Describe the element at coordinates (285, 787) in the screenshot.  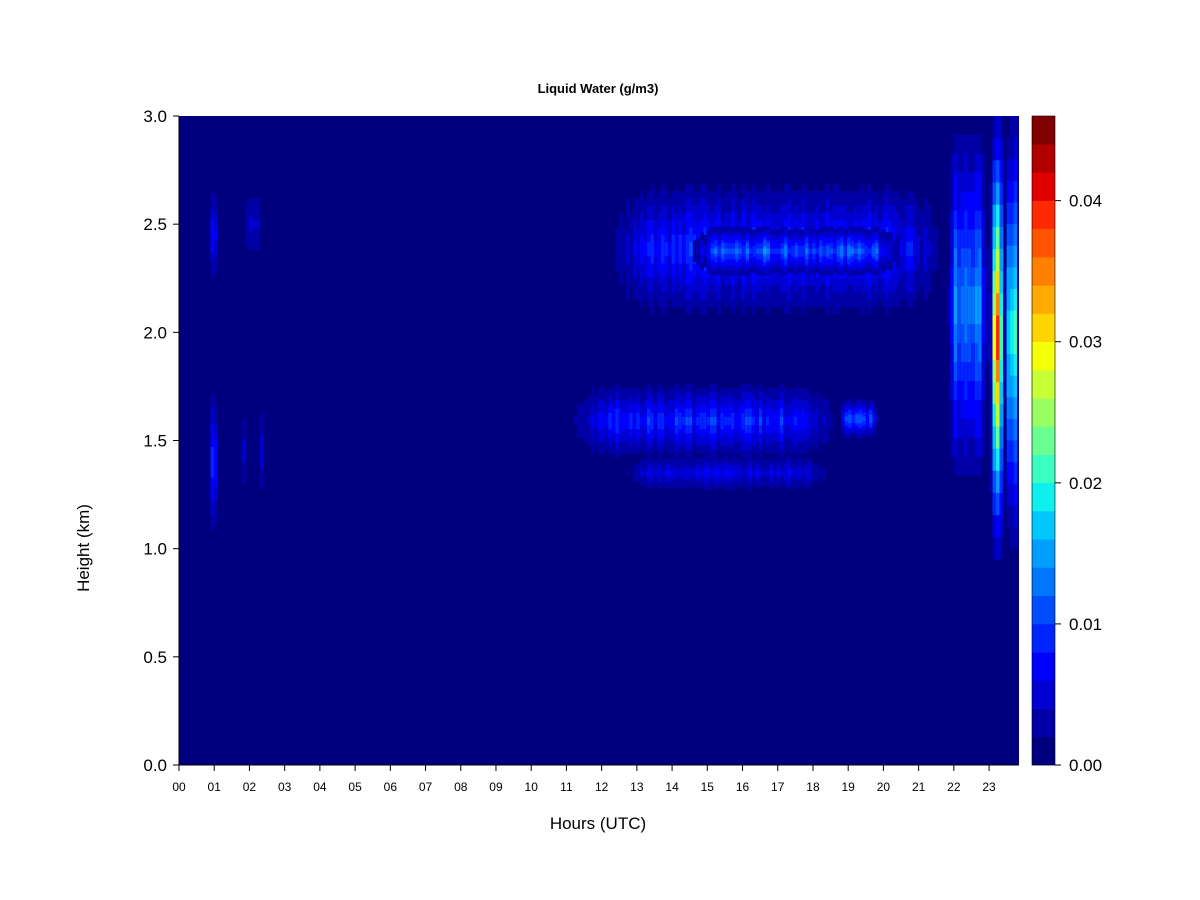
I see `x-tick-label: 03` at that location.